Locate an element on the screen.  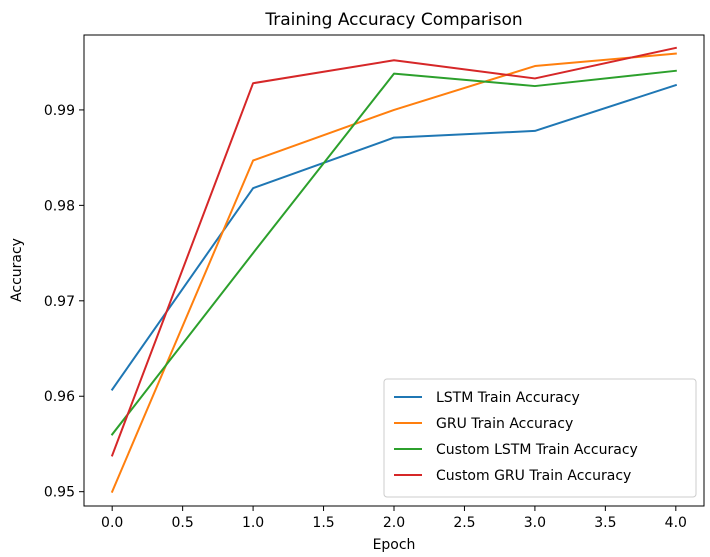
y-tick-label: 0.99 is located at coordinates (59, 111).